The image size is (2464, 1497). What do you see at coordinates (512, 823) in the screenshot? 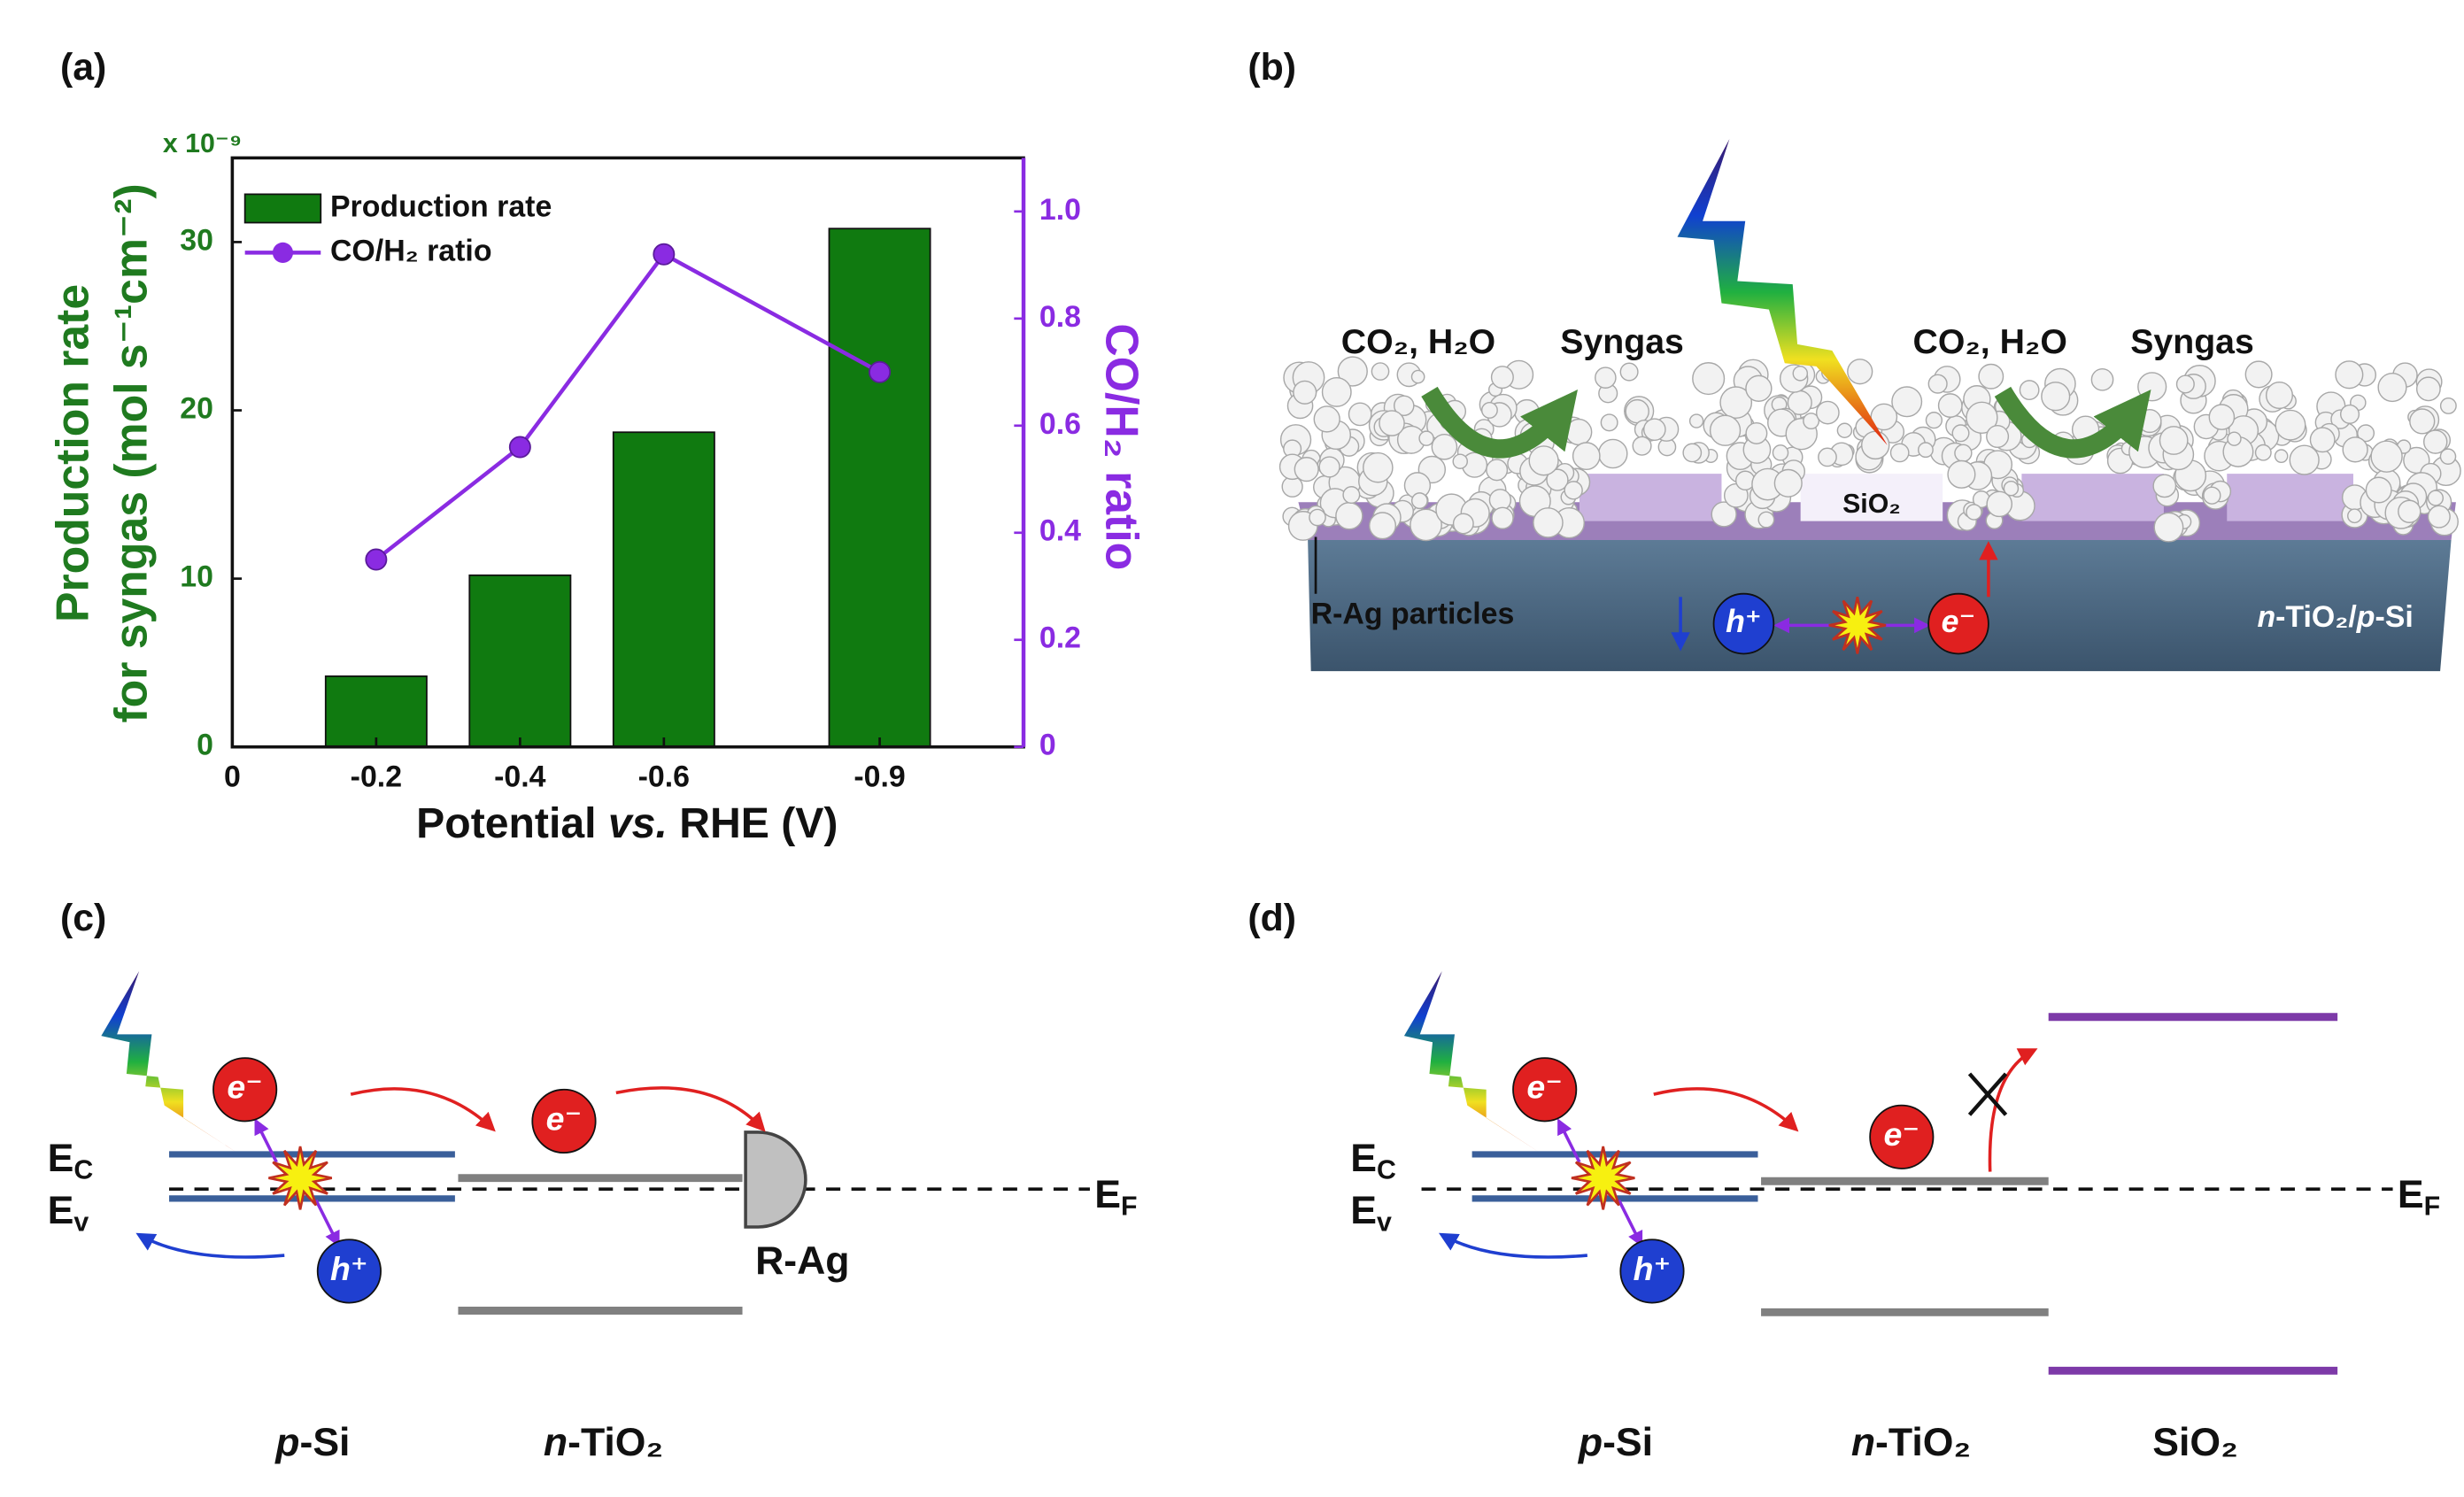
I see `x-title-part: Potential` at bounding box center [512, 823].